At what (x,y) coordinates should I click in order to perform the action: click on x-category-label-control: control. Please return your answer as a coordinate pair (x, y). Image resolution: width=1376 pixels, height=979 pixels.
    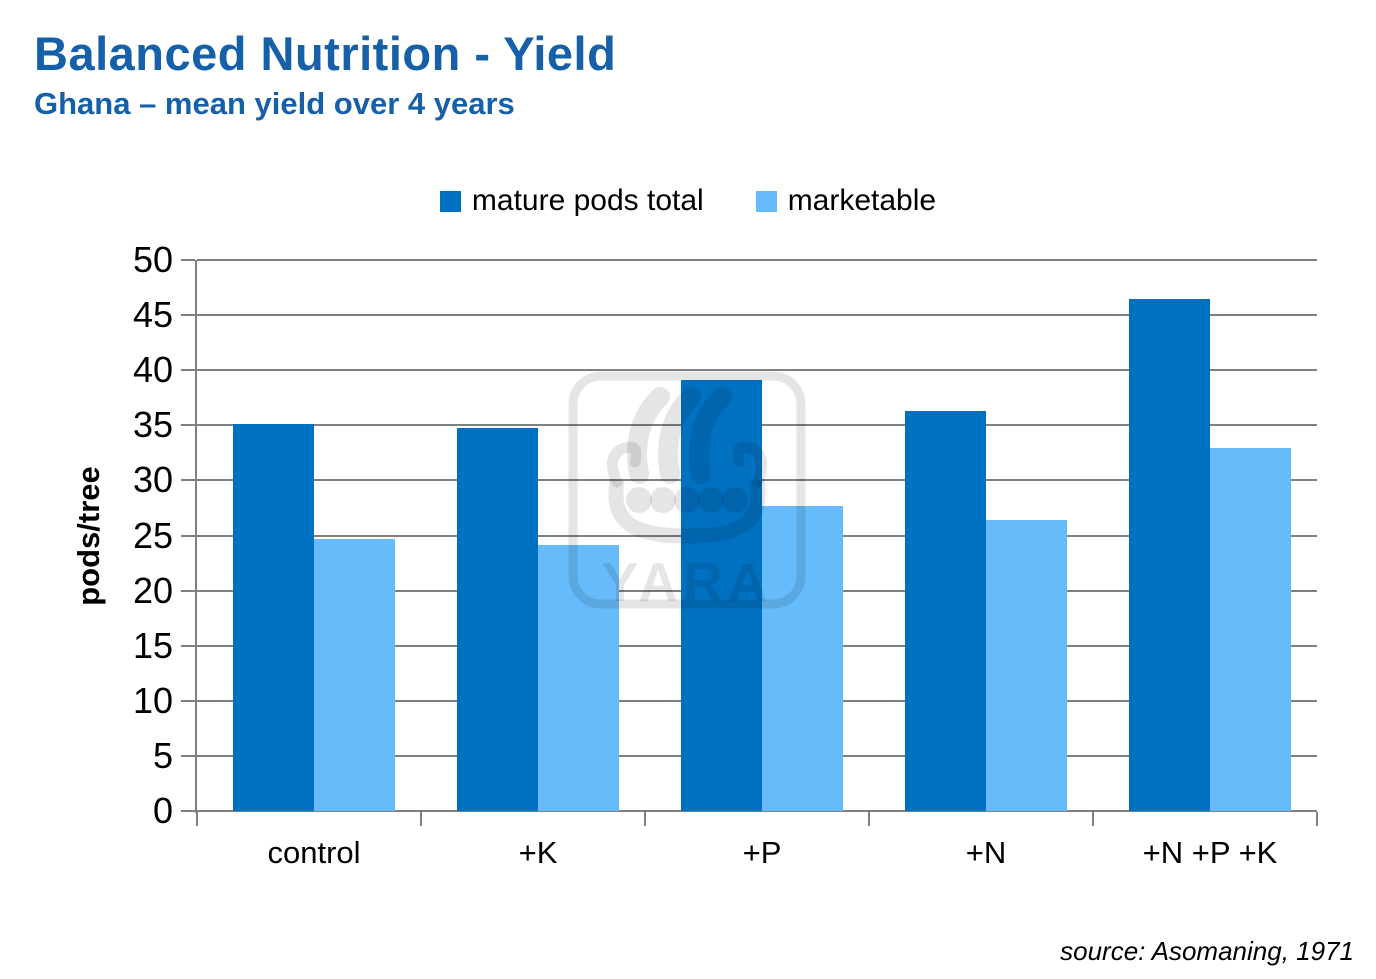
    Looking at the image, I should click on (314, 852).